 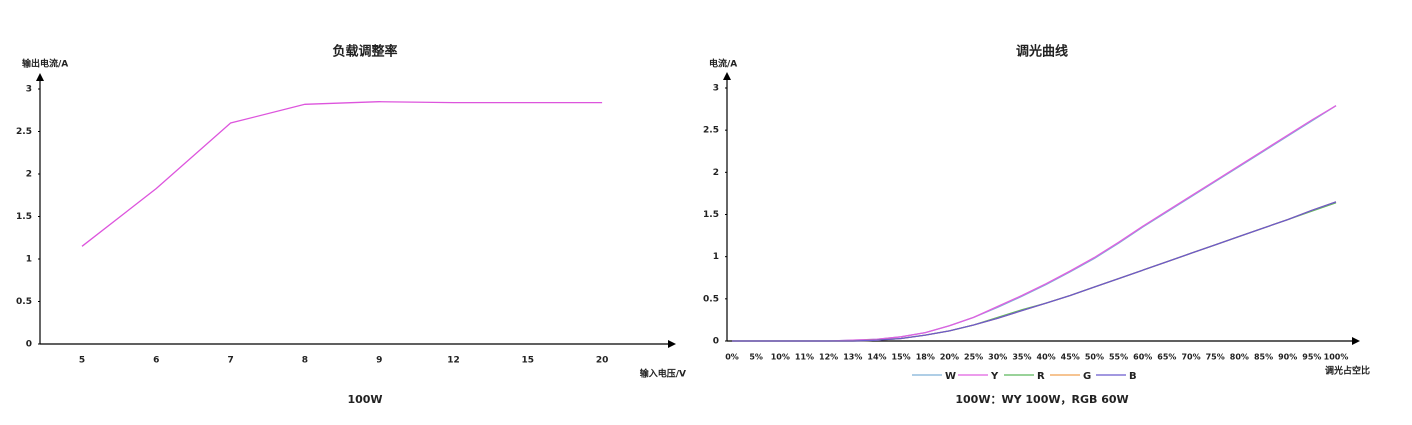 I want to click on x-axis-label: 输入电压/V, so click(x=663, y=374).